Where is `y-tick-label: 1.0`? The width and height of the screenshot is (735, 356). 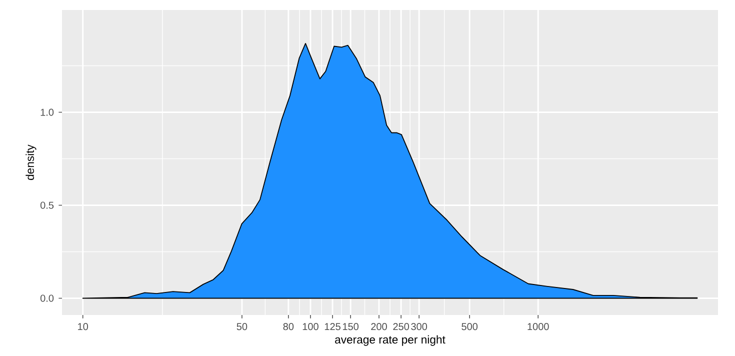
y-tick-label: 1.0 is located at coordinates (47, 112).